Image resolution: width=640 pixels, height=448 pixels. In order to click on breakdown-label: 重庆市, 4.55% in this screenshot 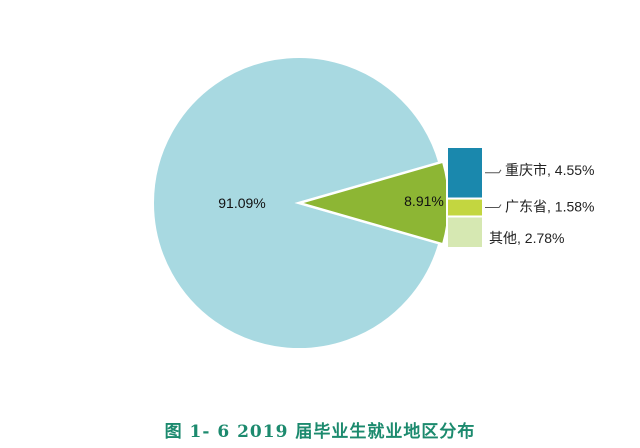, I will do `click(549, 170)`.